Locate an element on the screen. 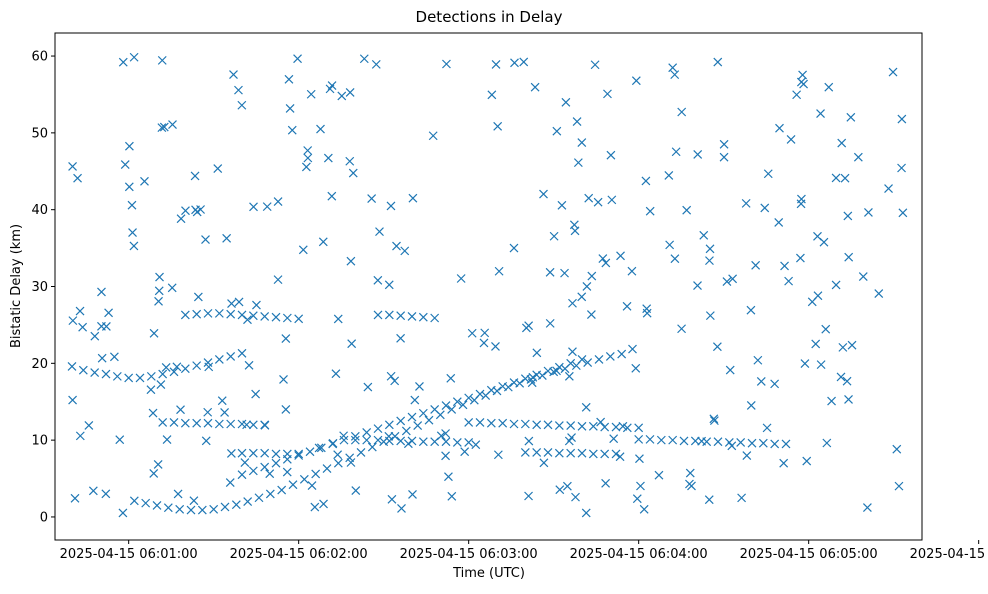 The width and height of the screenshot is (988, 594). x-tick-label: 2025-04-15 06:06:00 is located at coordinates (949, 554).